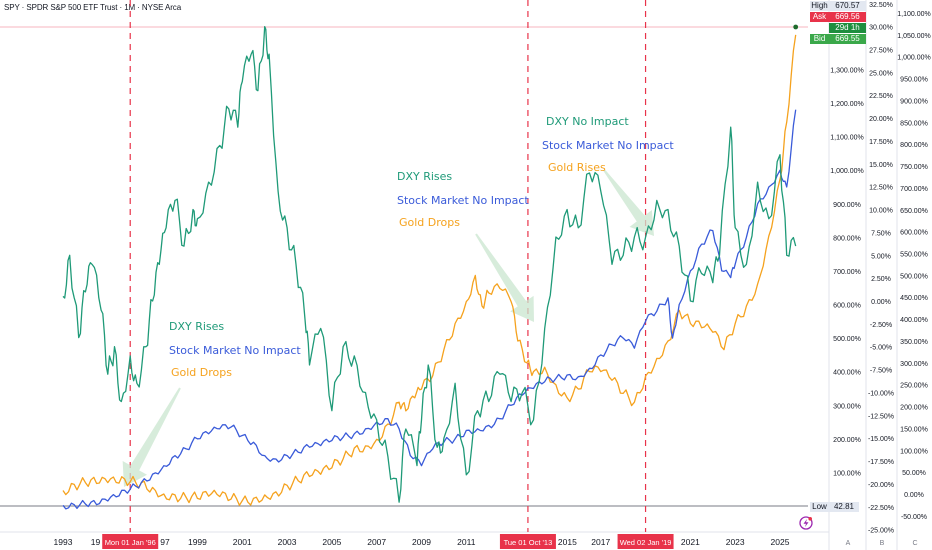  I want to click on date-marker-label: Tue 01 Oct '13, so click(528, 542).